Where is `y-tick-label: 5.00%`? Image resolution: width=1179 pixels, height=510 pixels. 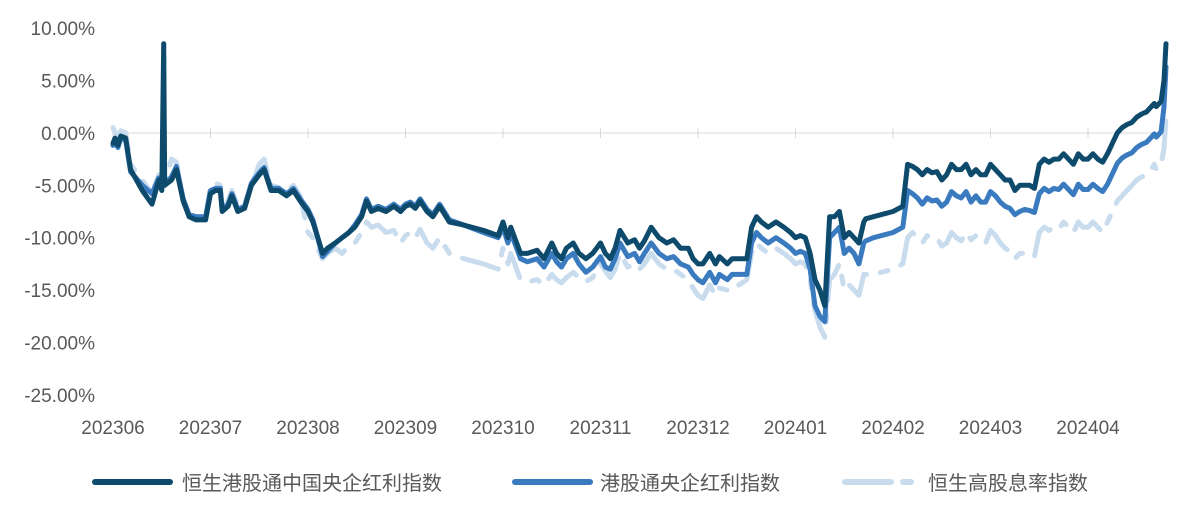 y-tick-label: 5.00% is located at coordinates (68, 81).